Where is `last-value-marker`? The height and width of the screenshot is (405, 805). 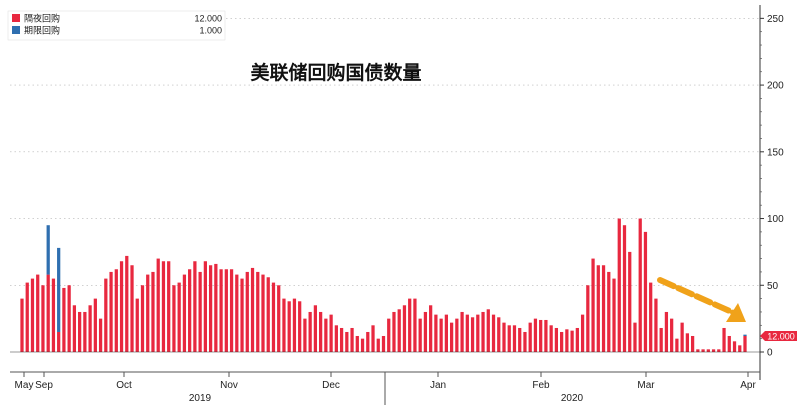 last-value-marker is located at coordinates (778, 336).